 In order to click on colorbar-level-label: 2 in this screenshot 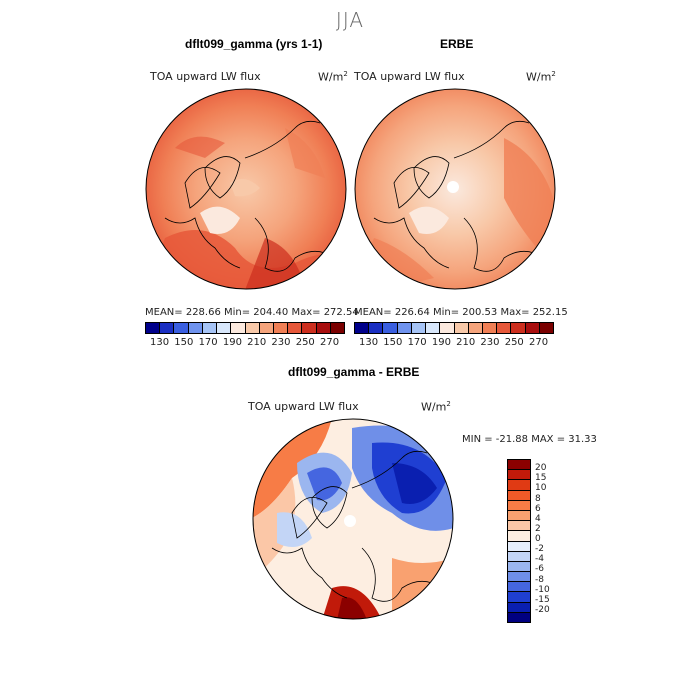, I will do `click(538, 528)`.